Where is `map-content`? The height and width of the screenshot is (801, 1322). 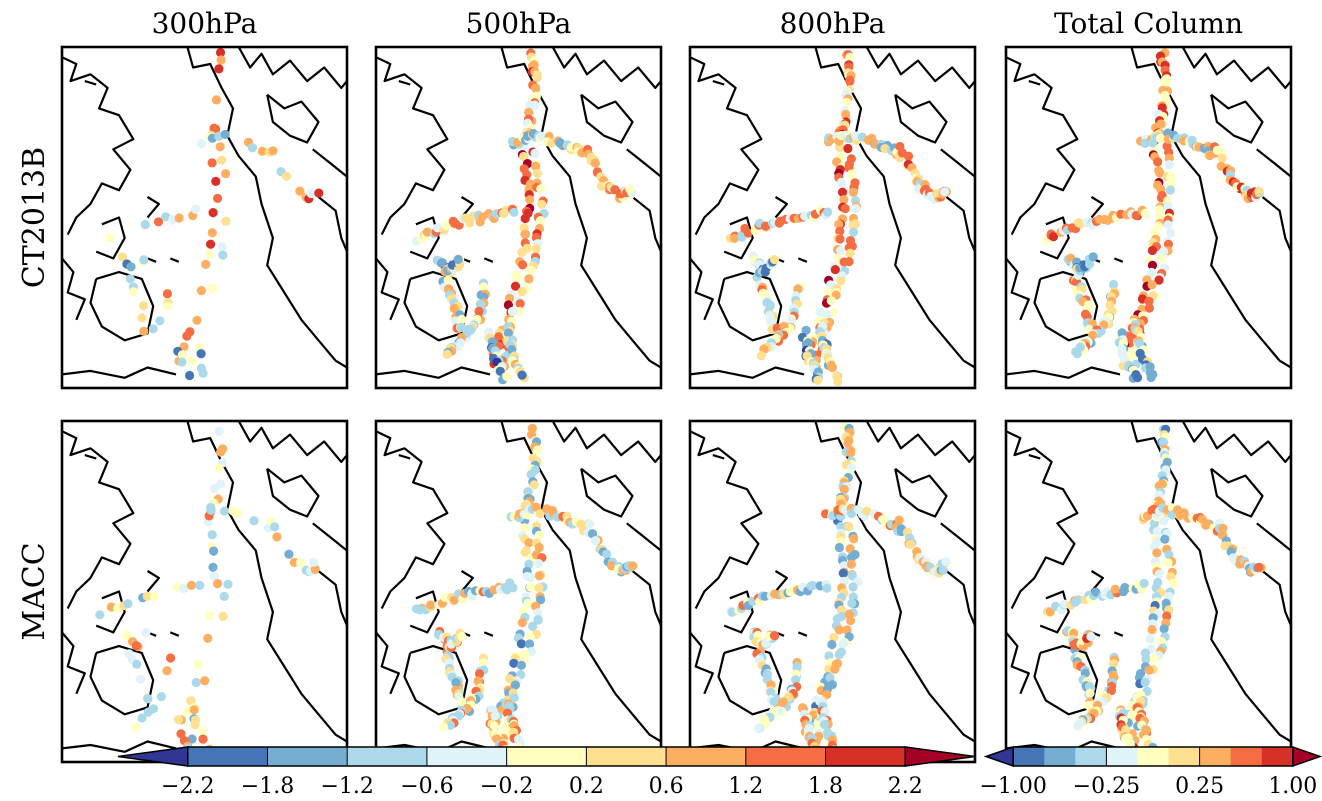
map-content is located at coordinates (832, 591).